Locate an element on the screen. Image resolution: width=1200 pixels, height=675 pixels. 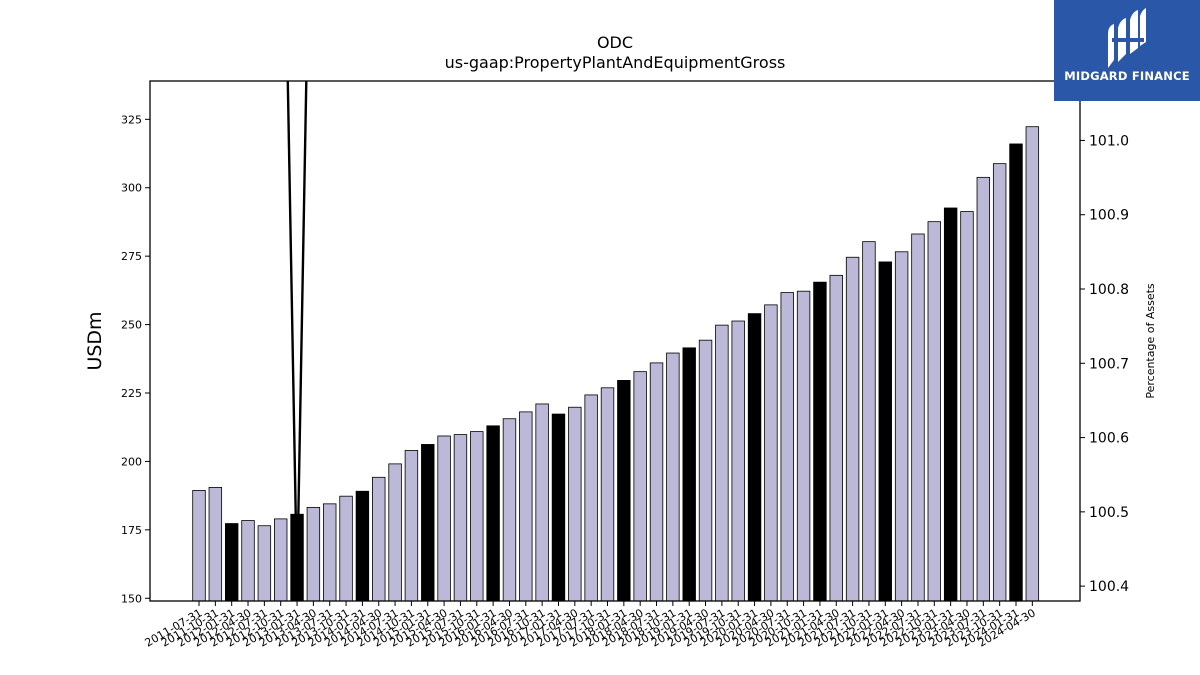
y-tick-label: 300 is located at coordinates (131, 188).